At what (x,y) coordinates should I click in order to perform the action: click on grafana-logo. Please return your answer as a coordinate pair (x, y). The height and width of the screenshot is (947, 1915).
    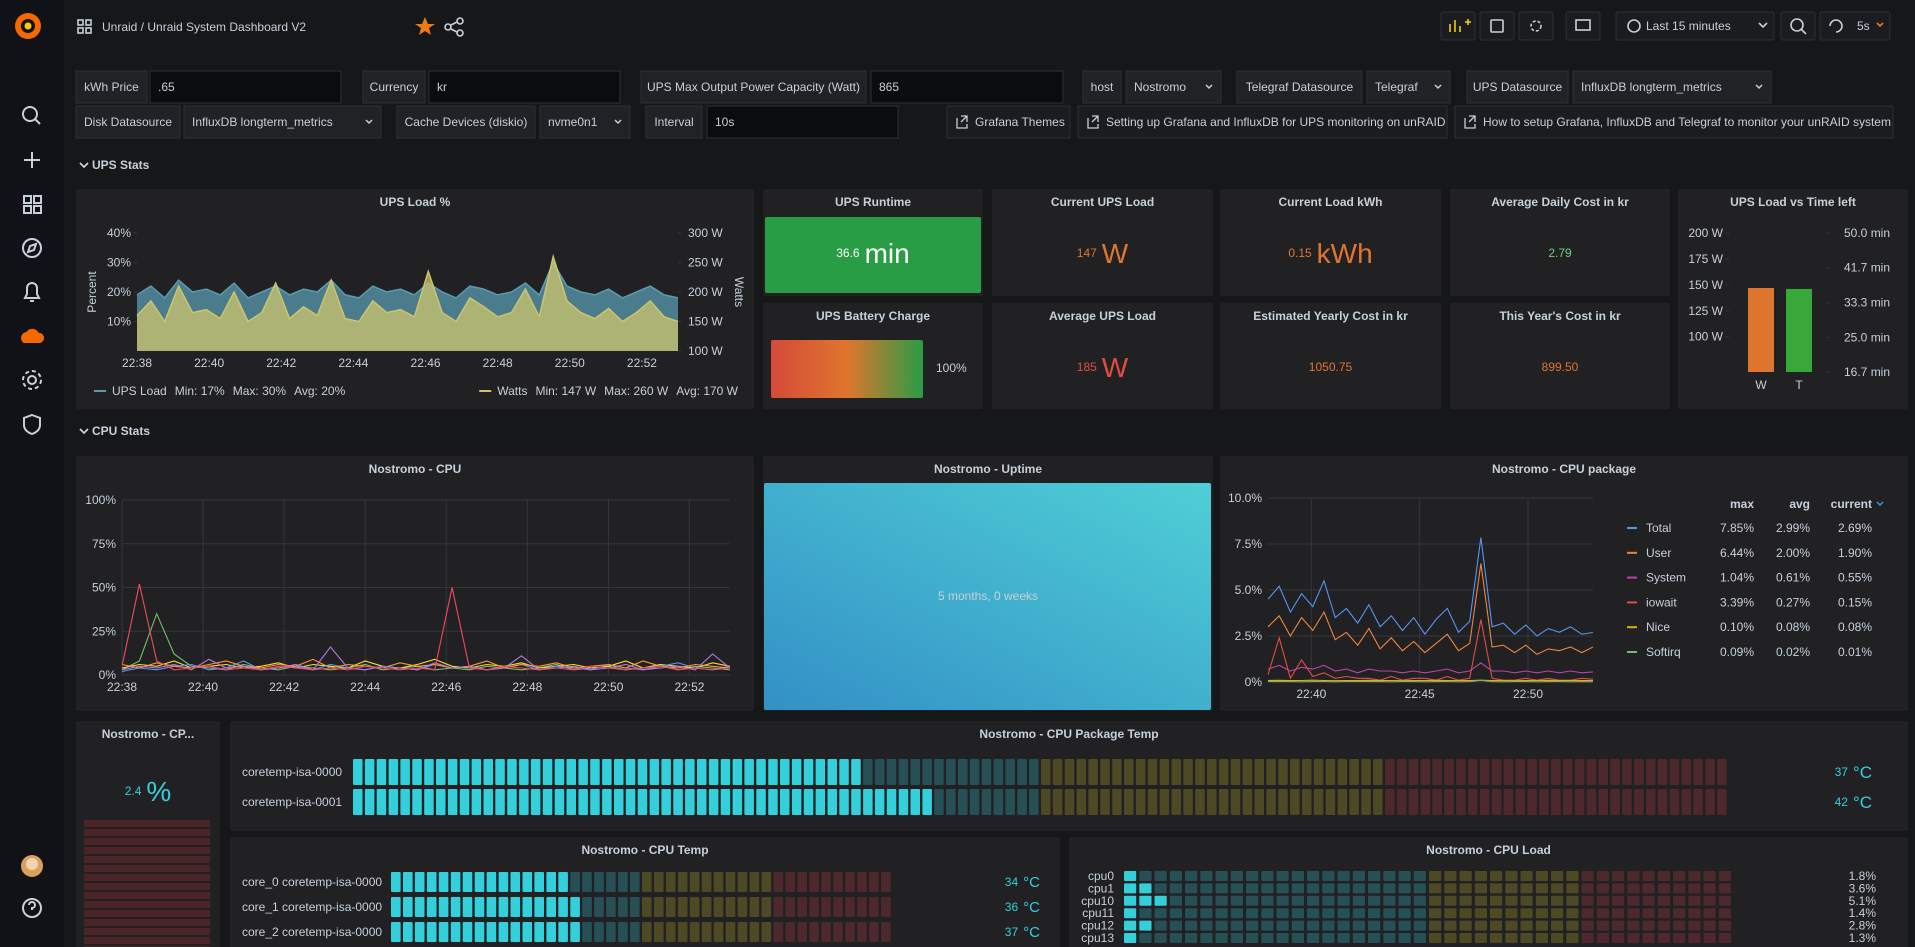
    Looking at the image, I should click on (28, 26).